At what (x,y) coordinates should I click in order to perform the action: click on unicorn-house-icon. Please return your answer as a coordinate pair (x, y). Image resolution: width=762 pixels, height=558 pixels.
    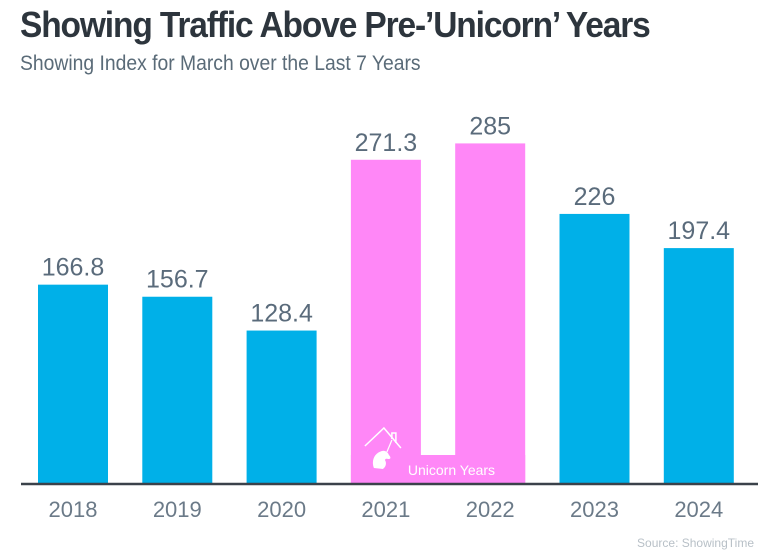
    Looking at the image, I should click on (383, 447).